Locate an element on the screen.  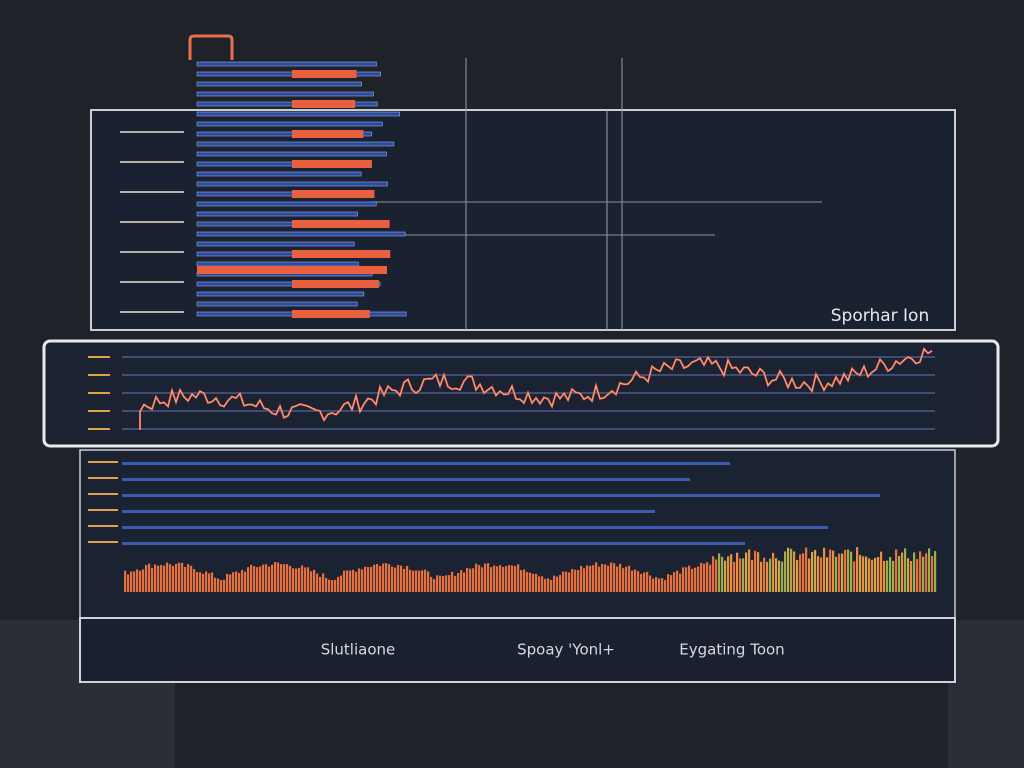
footer-label: Eygating Toon is located at coordinates (731, 650).